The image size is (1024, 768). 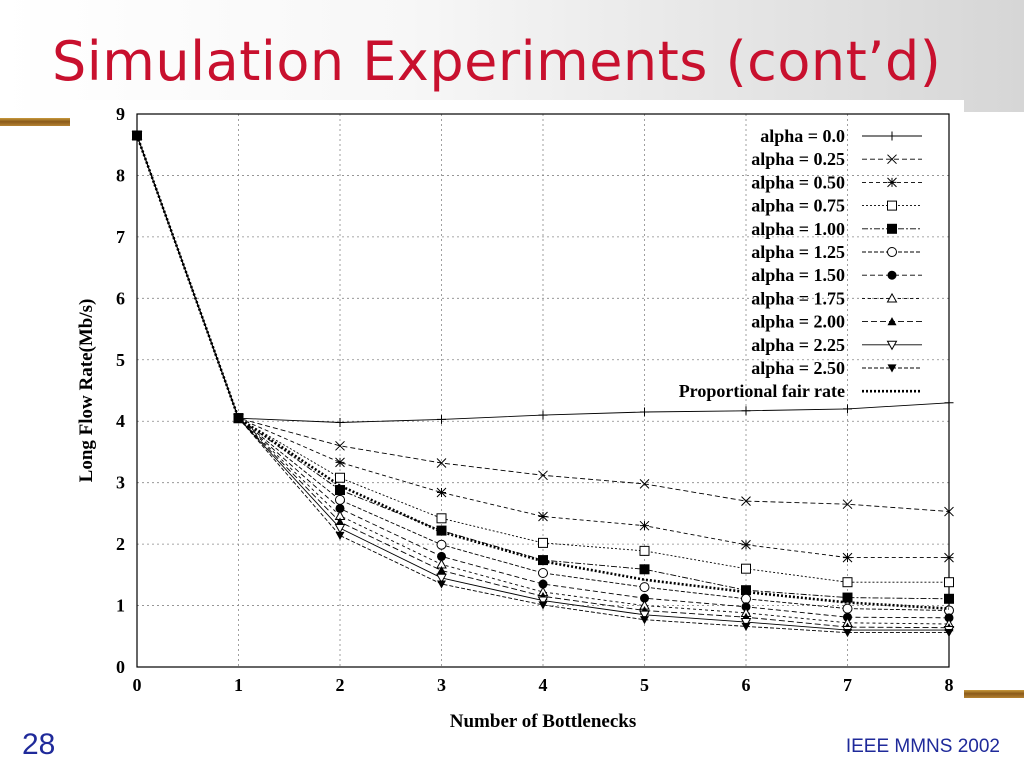 I want to click on y-tick-label: 8, so click(x=120, y=175).